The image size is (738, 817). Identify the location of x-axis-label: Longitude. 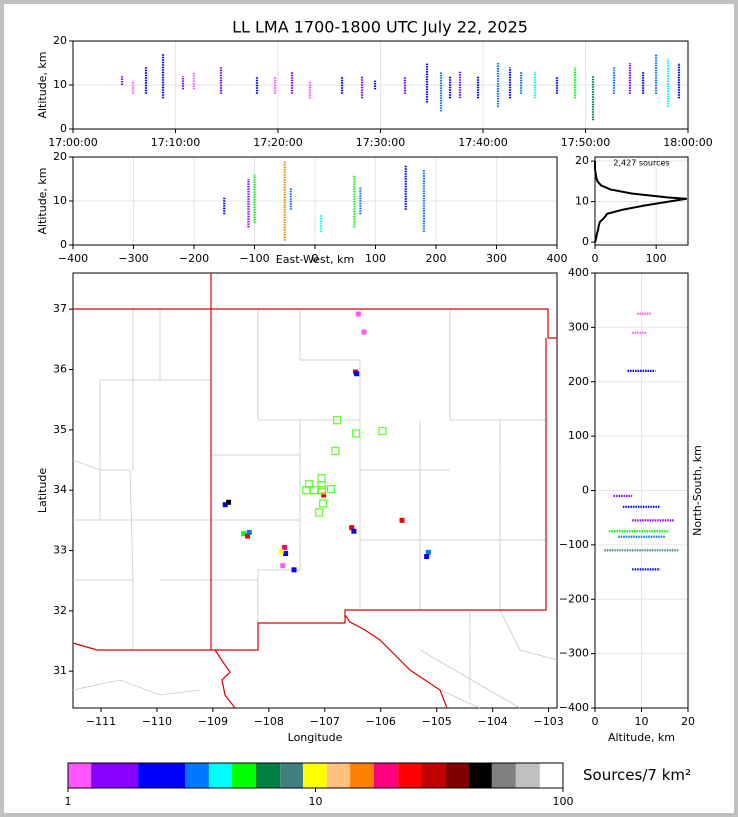
(315, 737).